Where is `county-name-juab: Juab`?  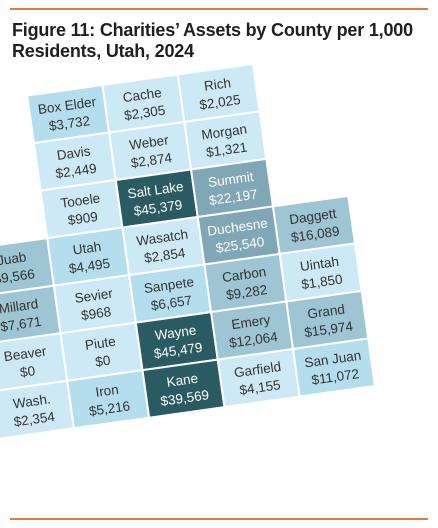
county-name-juab: Juab is located at coordinates (13, 258).